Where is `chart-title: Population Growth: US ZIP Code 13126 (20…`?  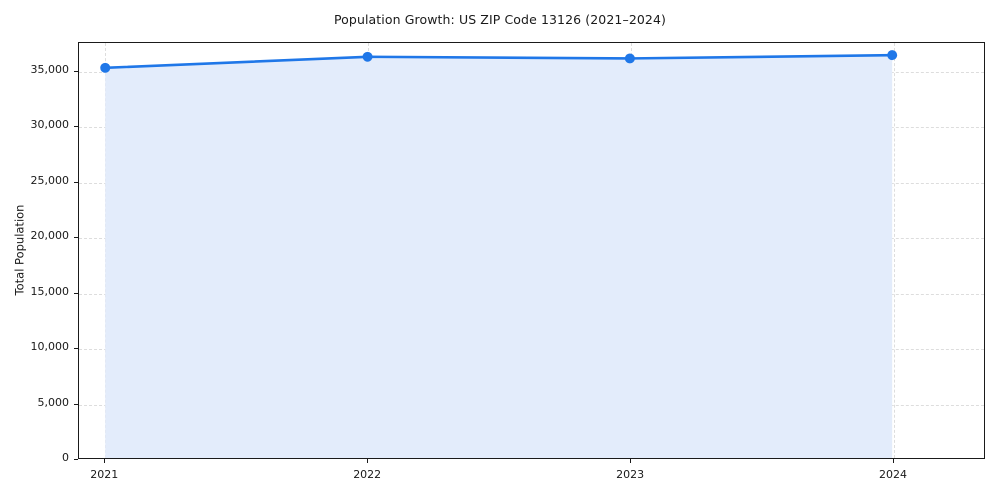 chart-title: Population Growth: US ZIP Code 13126 (20… is located at coordinates (500, 19).